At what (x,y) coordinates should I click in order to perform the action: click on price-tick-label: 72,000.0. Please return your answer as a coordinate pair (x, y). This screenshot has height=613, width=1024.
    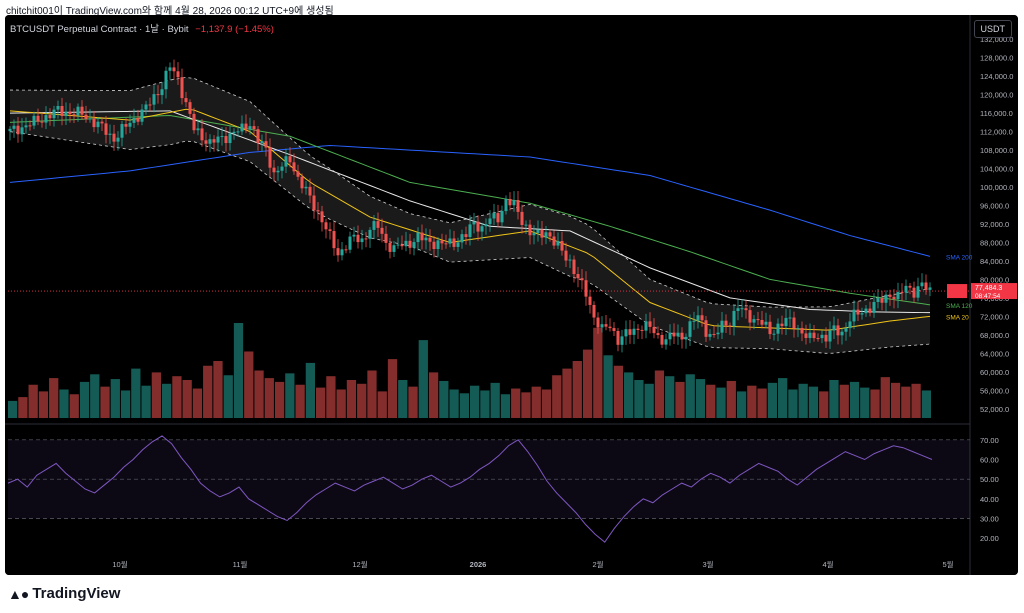
    Looking at the image, I should click on (994, 316).